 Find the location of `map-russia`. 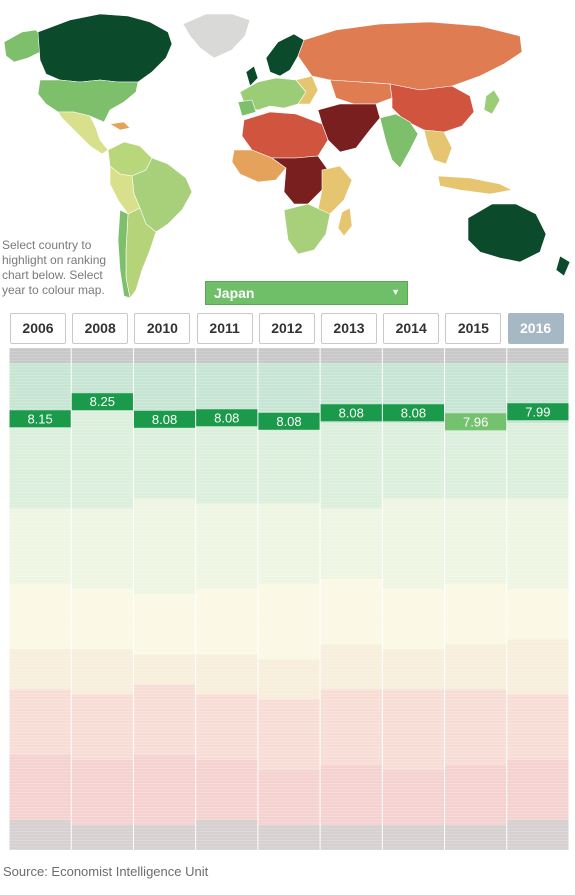

map-russia is located at coordinates (410, 56).